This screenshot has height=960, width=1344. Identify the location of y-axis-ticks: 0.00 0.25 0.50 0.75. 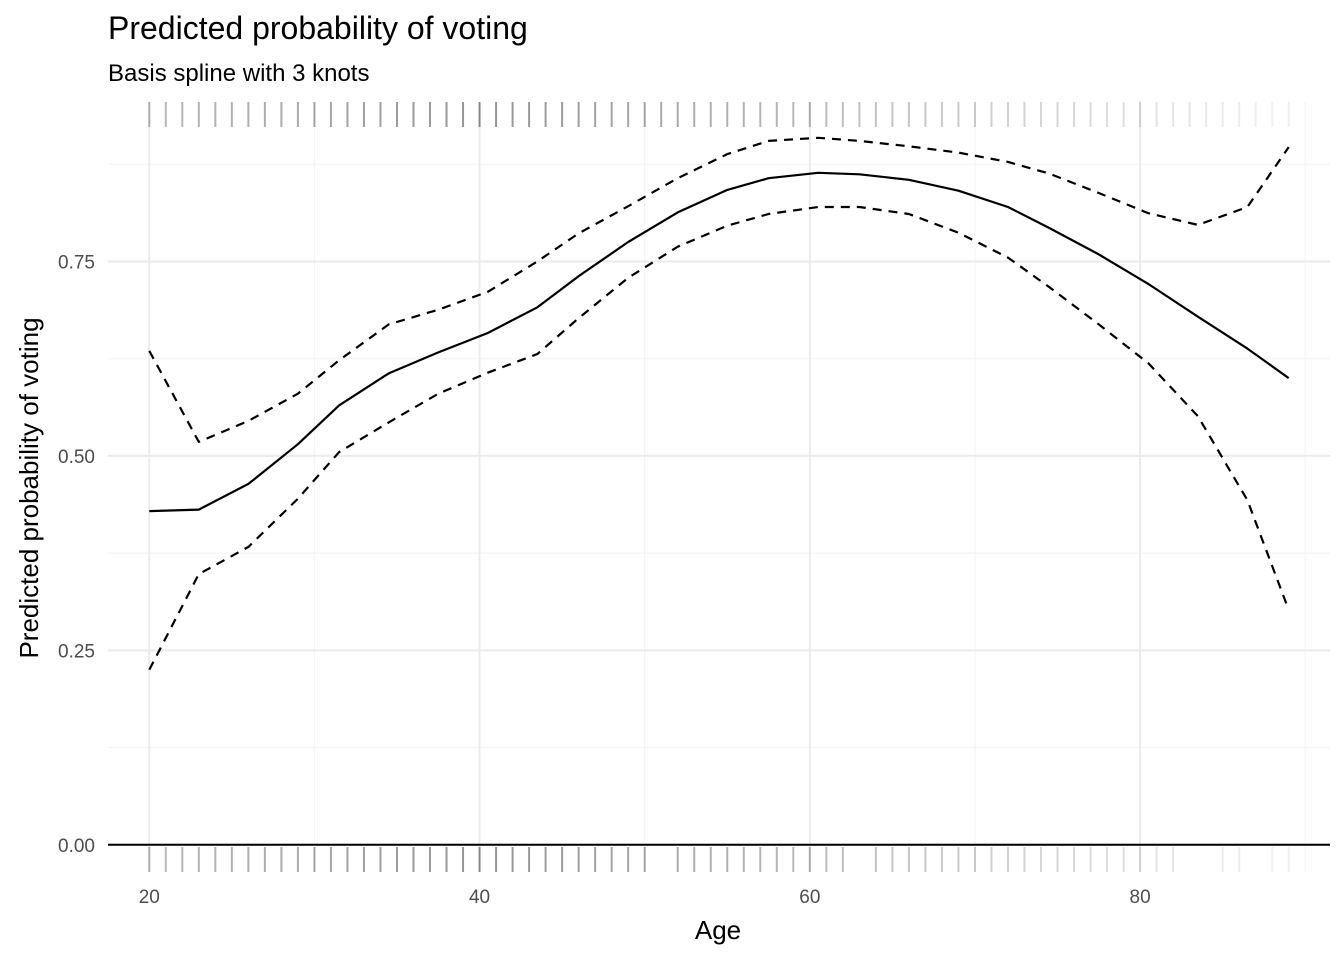
(76, 554).